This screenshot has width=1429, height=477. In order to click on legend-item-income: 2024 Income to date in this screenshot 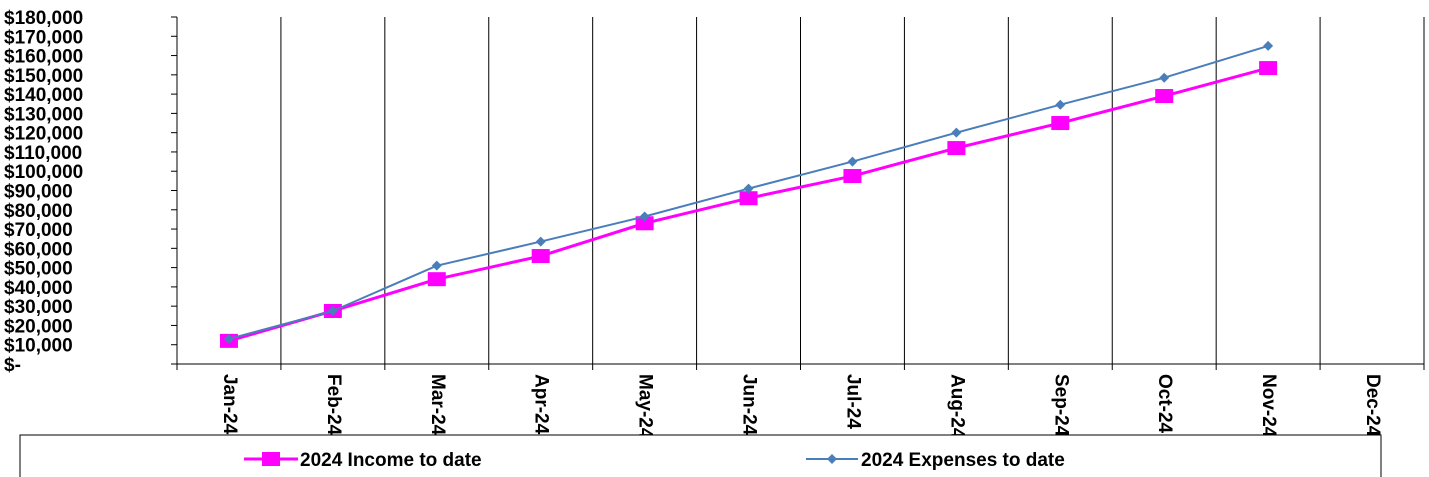, I will do `click(363, 460)`.